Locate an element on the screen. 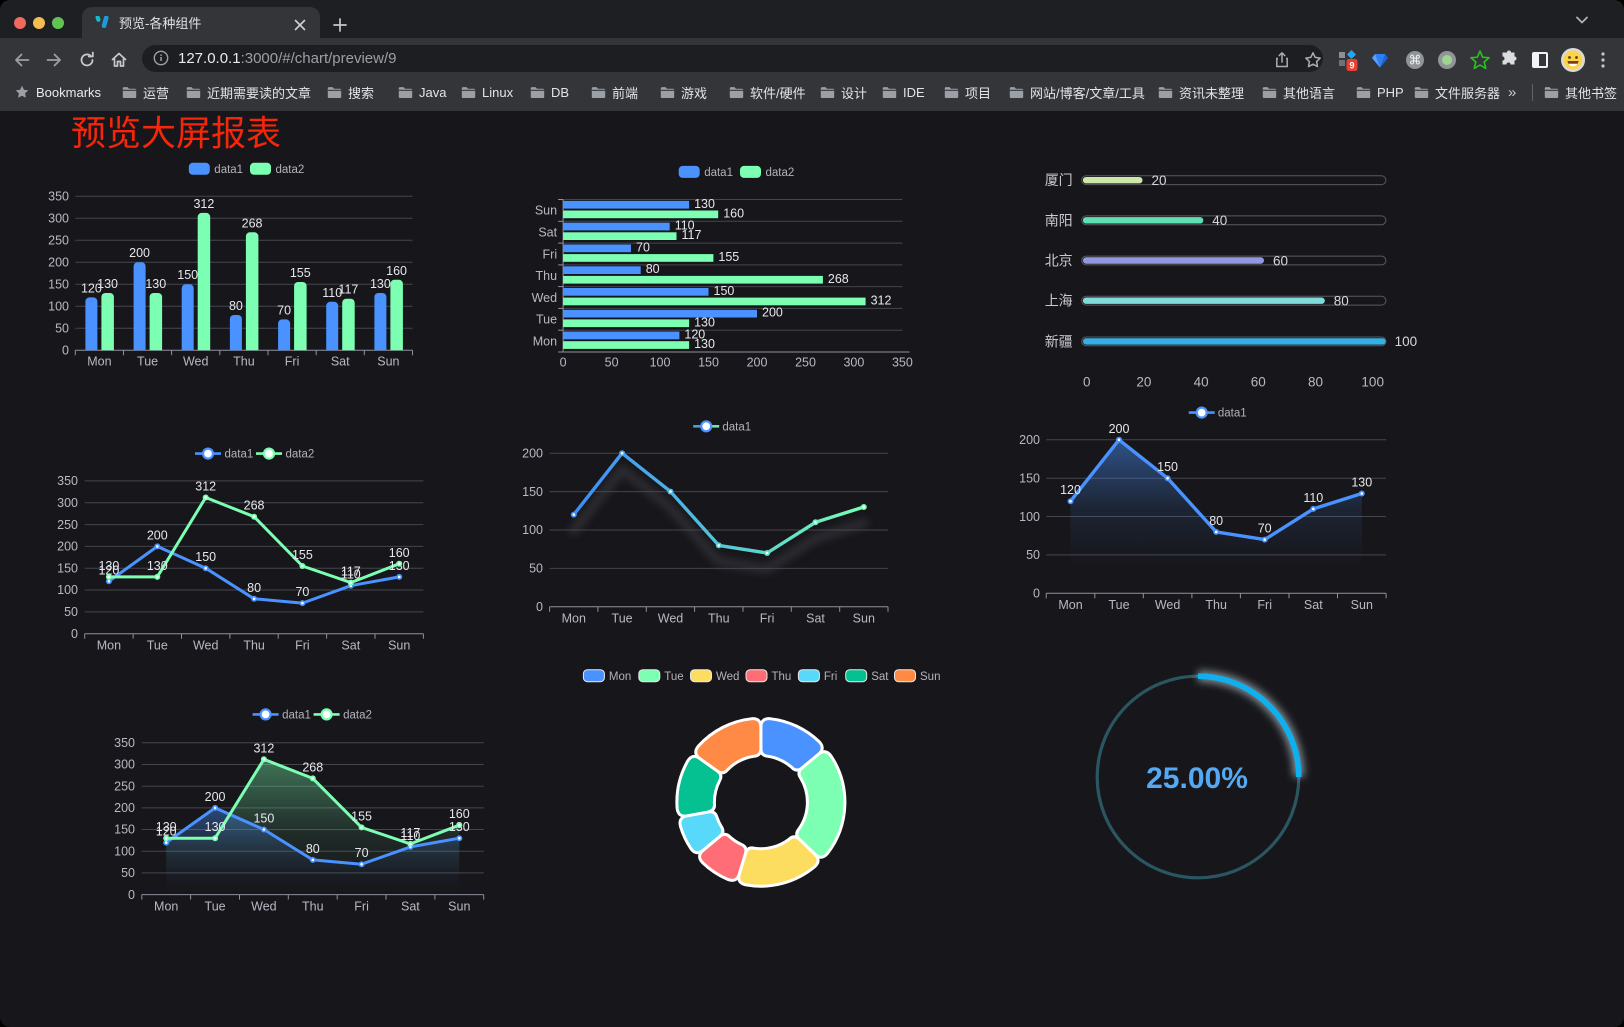  svg-text: 北京 is located at coordinates (1059, 261).